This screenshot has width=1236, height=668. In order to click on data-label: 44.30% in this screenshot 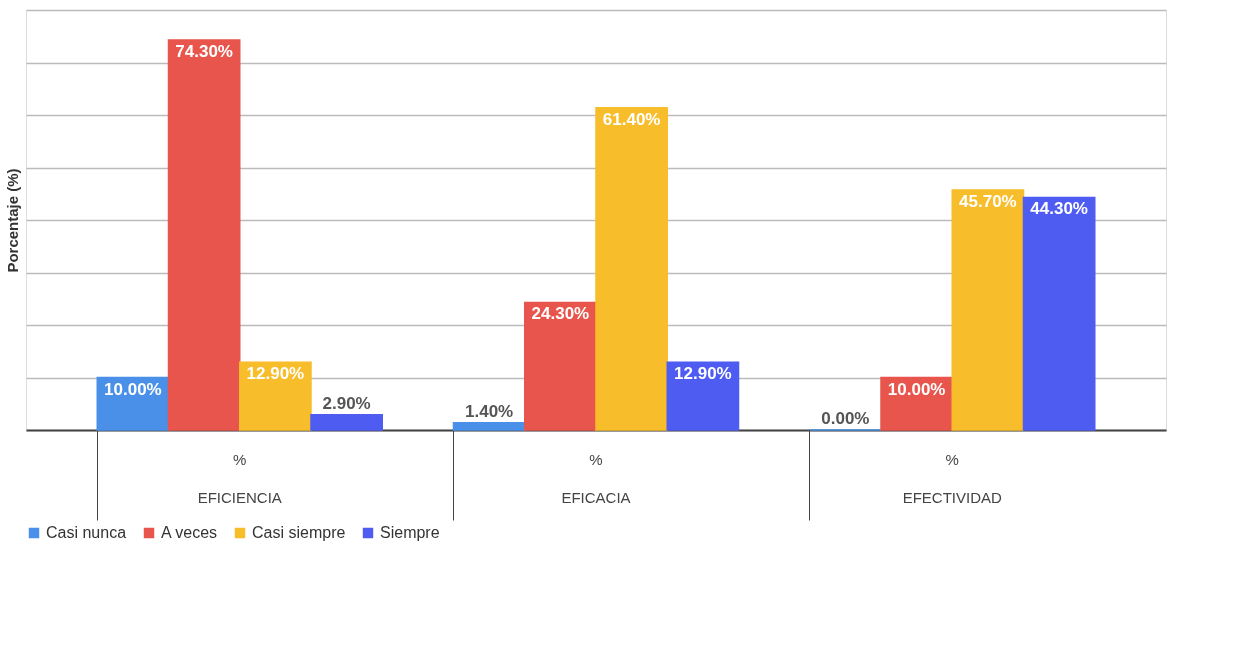, I will do `click(1059, 209)`.